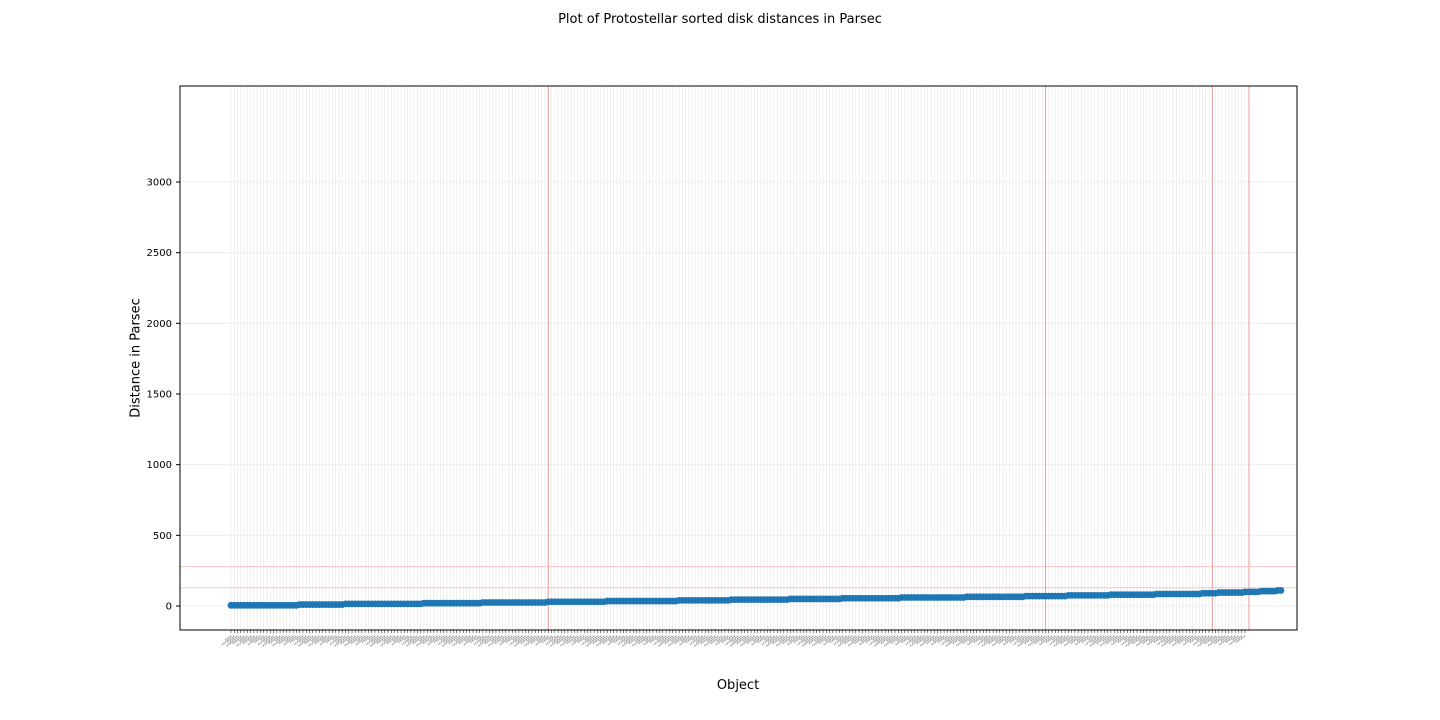  Describe the element at coordinates (733, 638) in the screenshot. I see `x-axis` at that location.